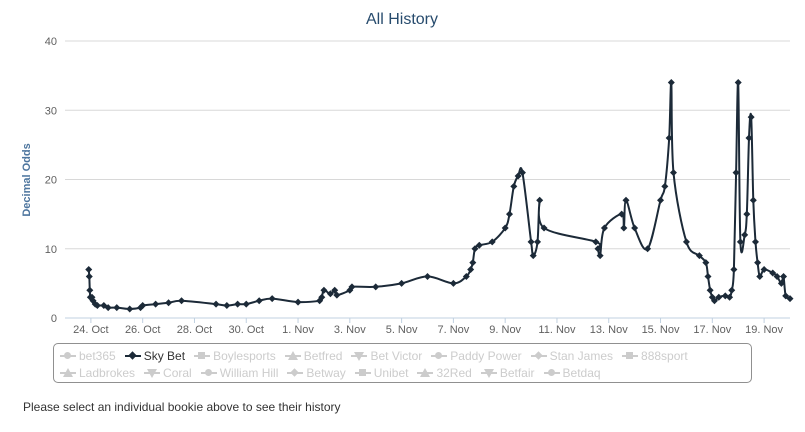 Image resolution: width=805 pixels, height=432 pixels. I want to click on legend-item-coral: Coral, so click(168, 373).